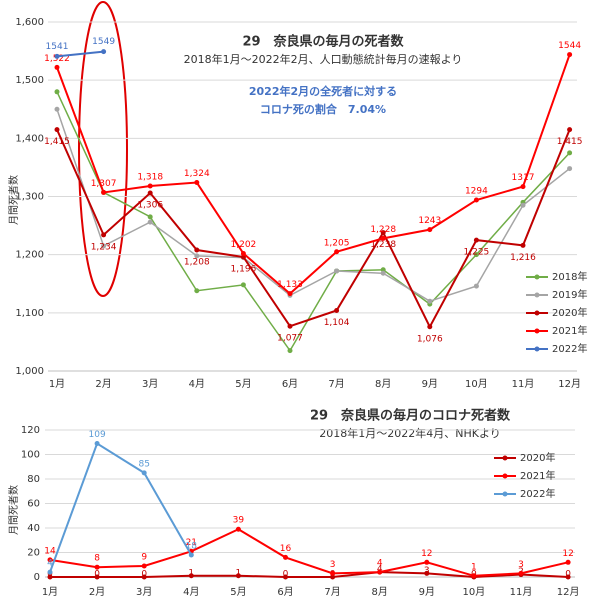  I want to click on legend-label: 2021年, so click(569, 330).